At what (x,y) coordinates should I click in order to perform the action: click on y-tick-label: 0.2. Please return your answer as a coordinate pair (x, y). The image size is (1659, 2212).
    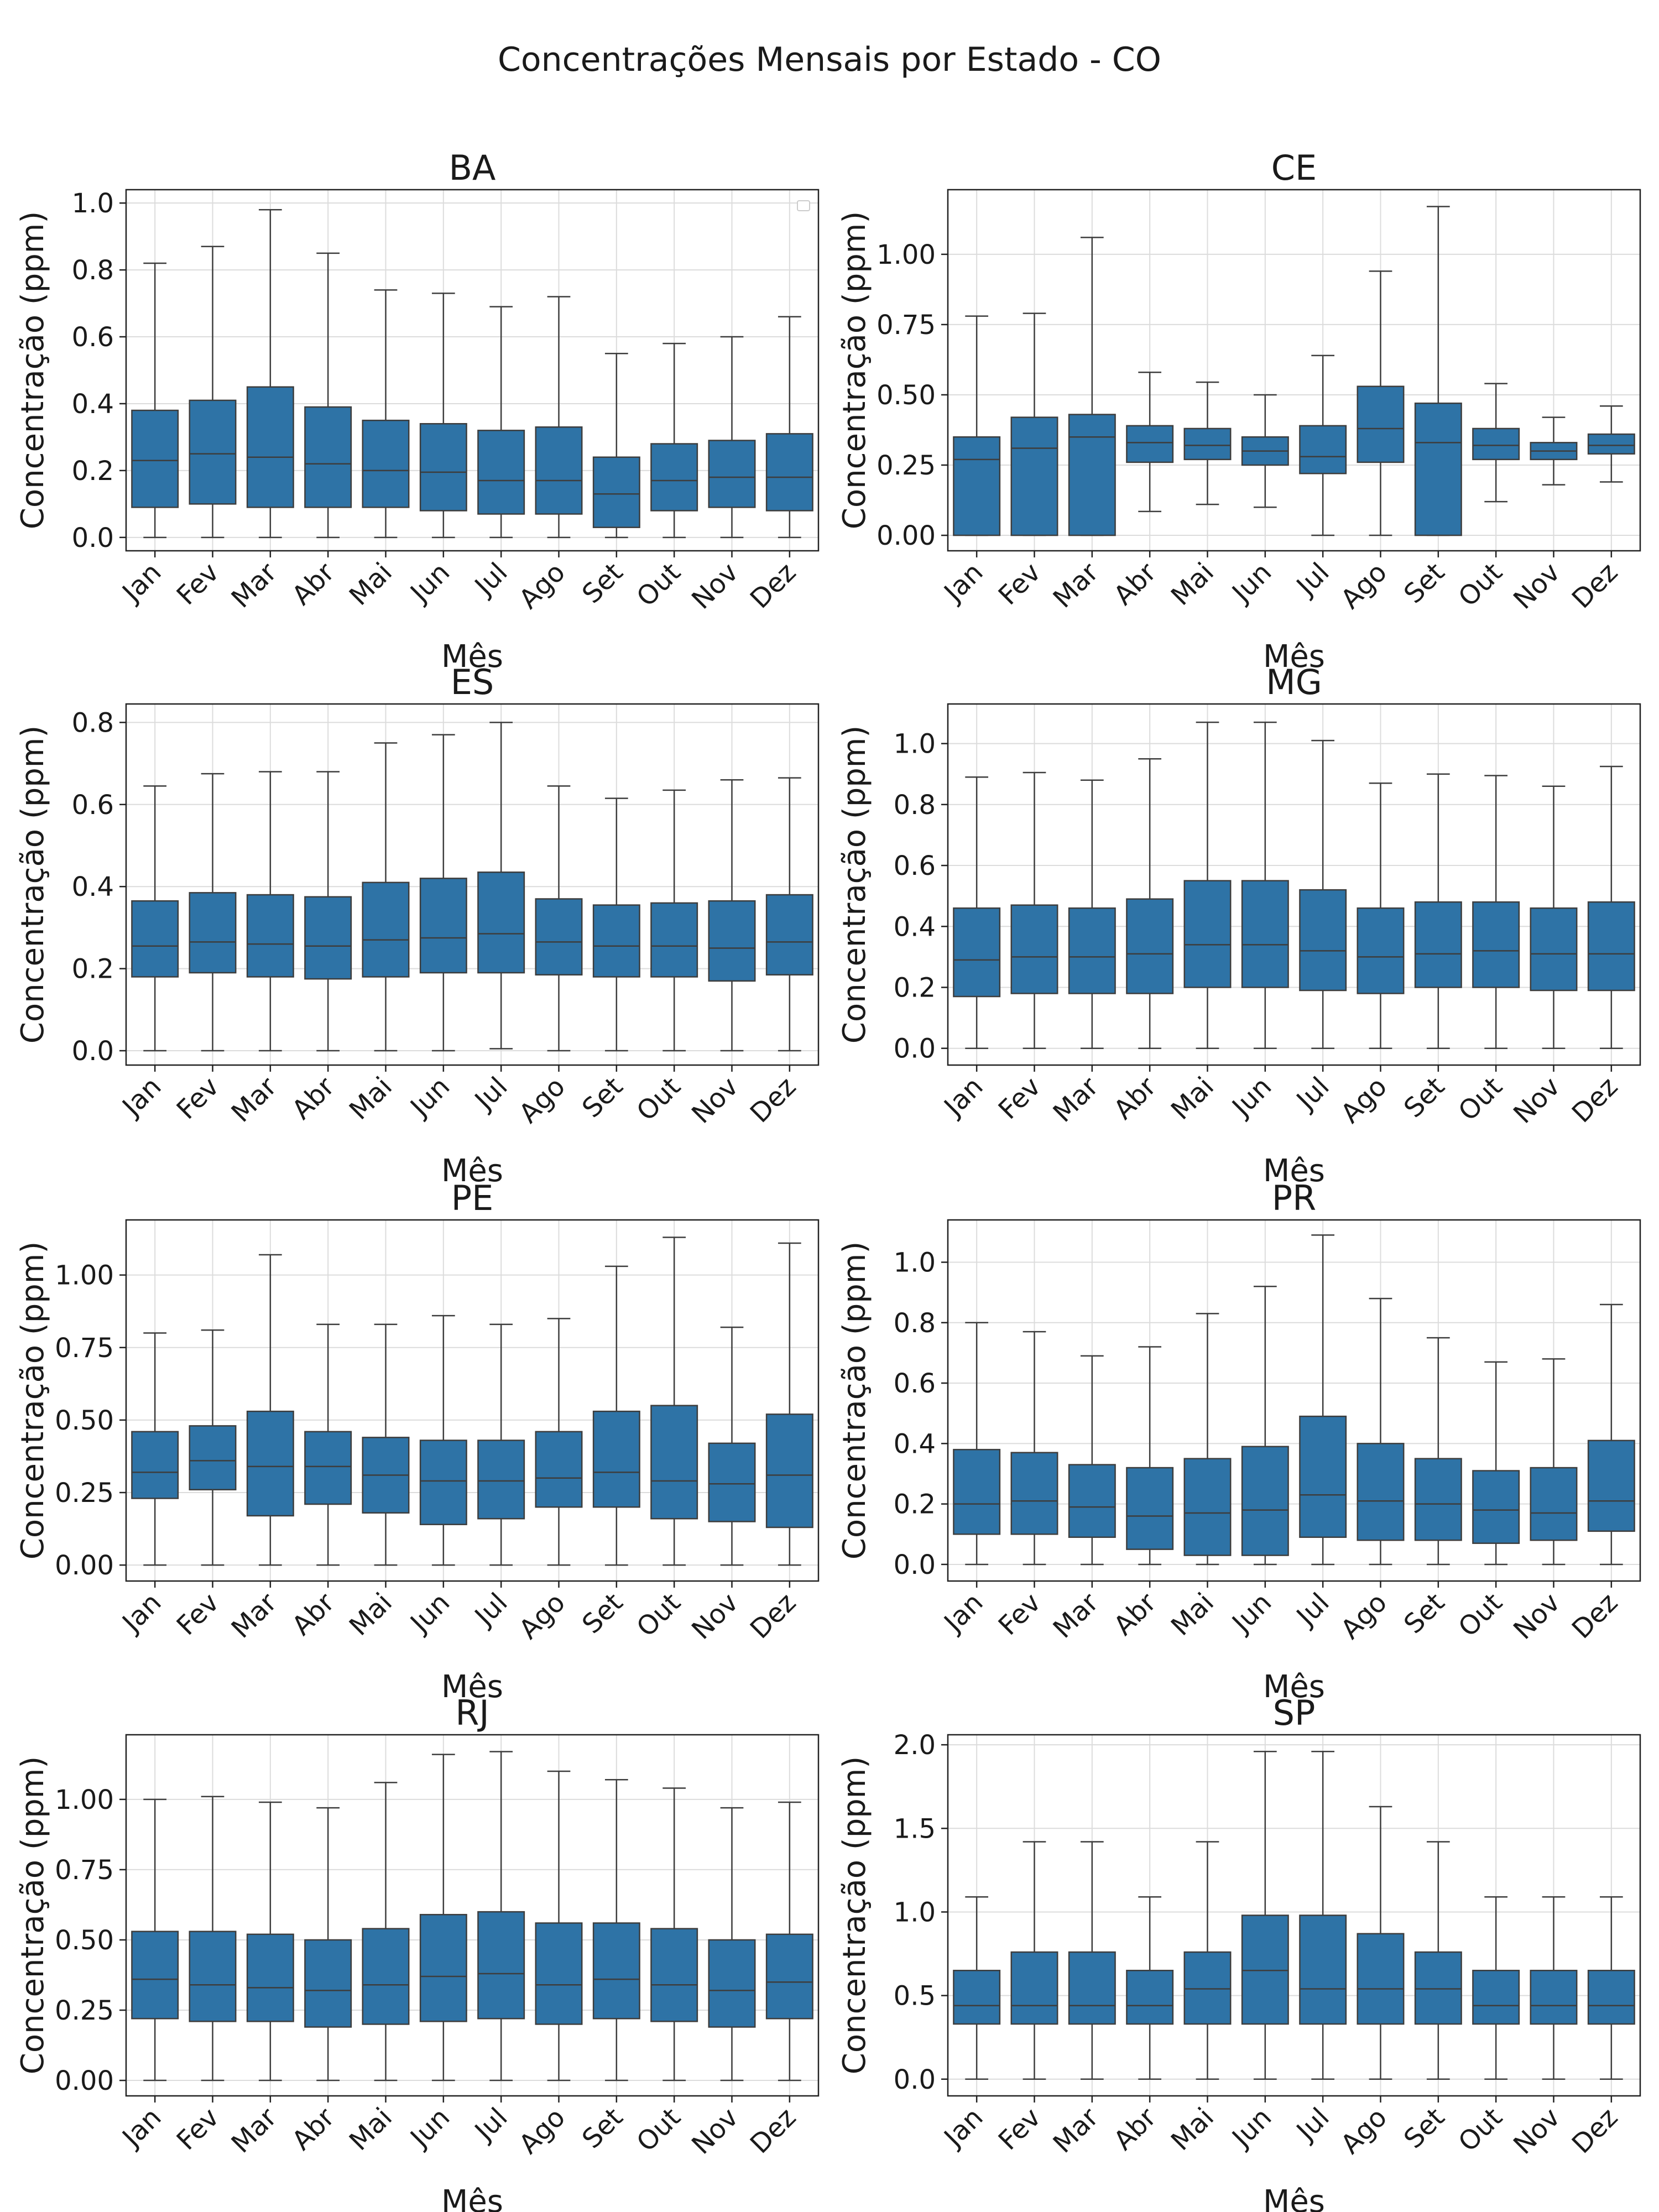
    Looking at the image, I should click on (93, 472).